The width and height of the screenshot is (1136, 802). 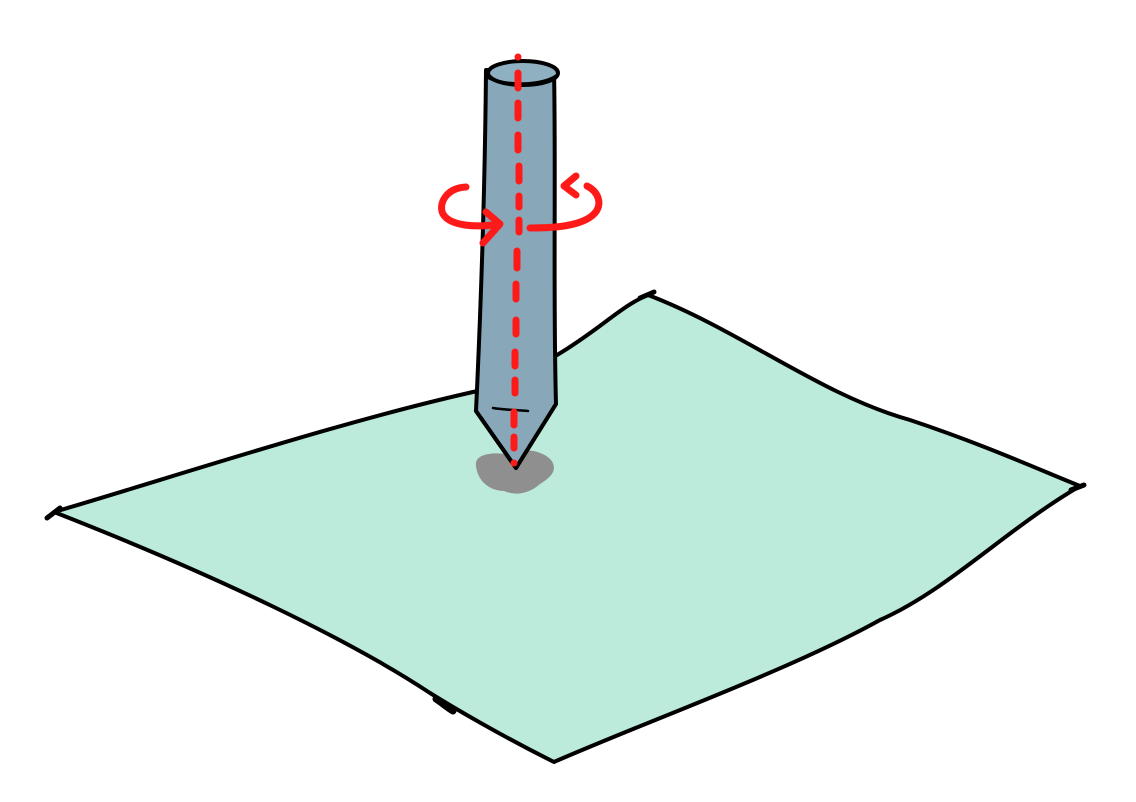 What do you see at coordinates (570, 185) in the screenshot?
I see `rotation-arrow-right-head` at bounding box center [570, 185].